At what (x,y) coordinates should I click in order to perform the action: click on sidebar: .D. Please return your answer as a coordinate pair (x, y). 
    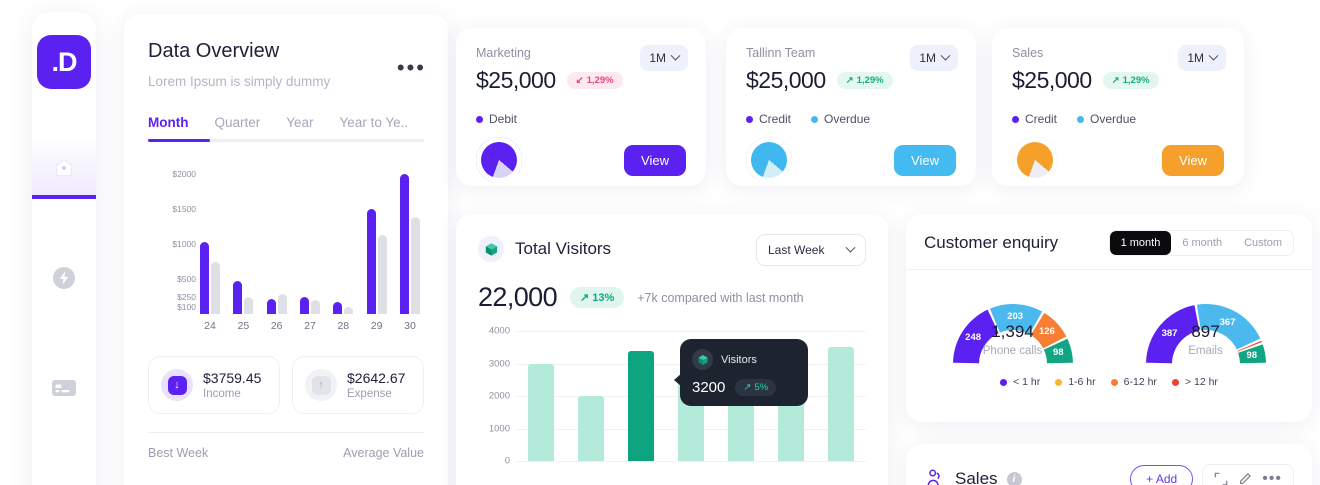
    Looking at the image, I should click on (64, 248).